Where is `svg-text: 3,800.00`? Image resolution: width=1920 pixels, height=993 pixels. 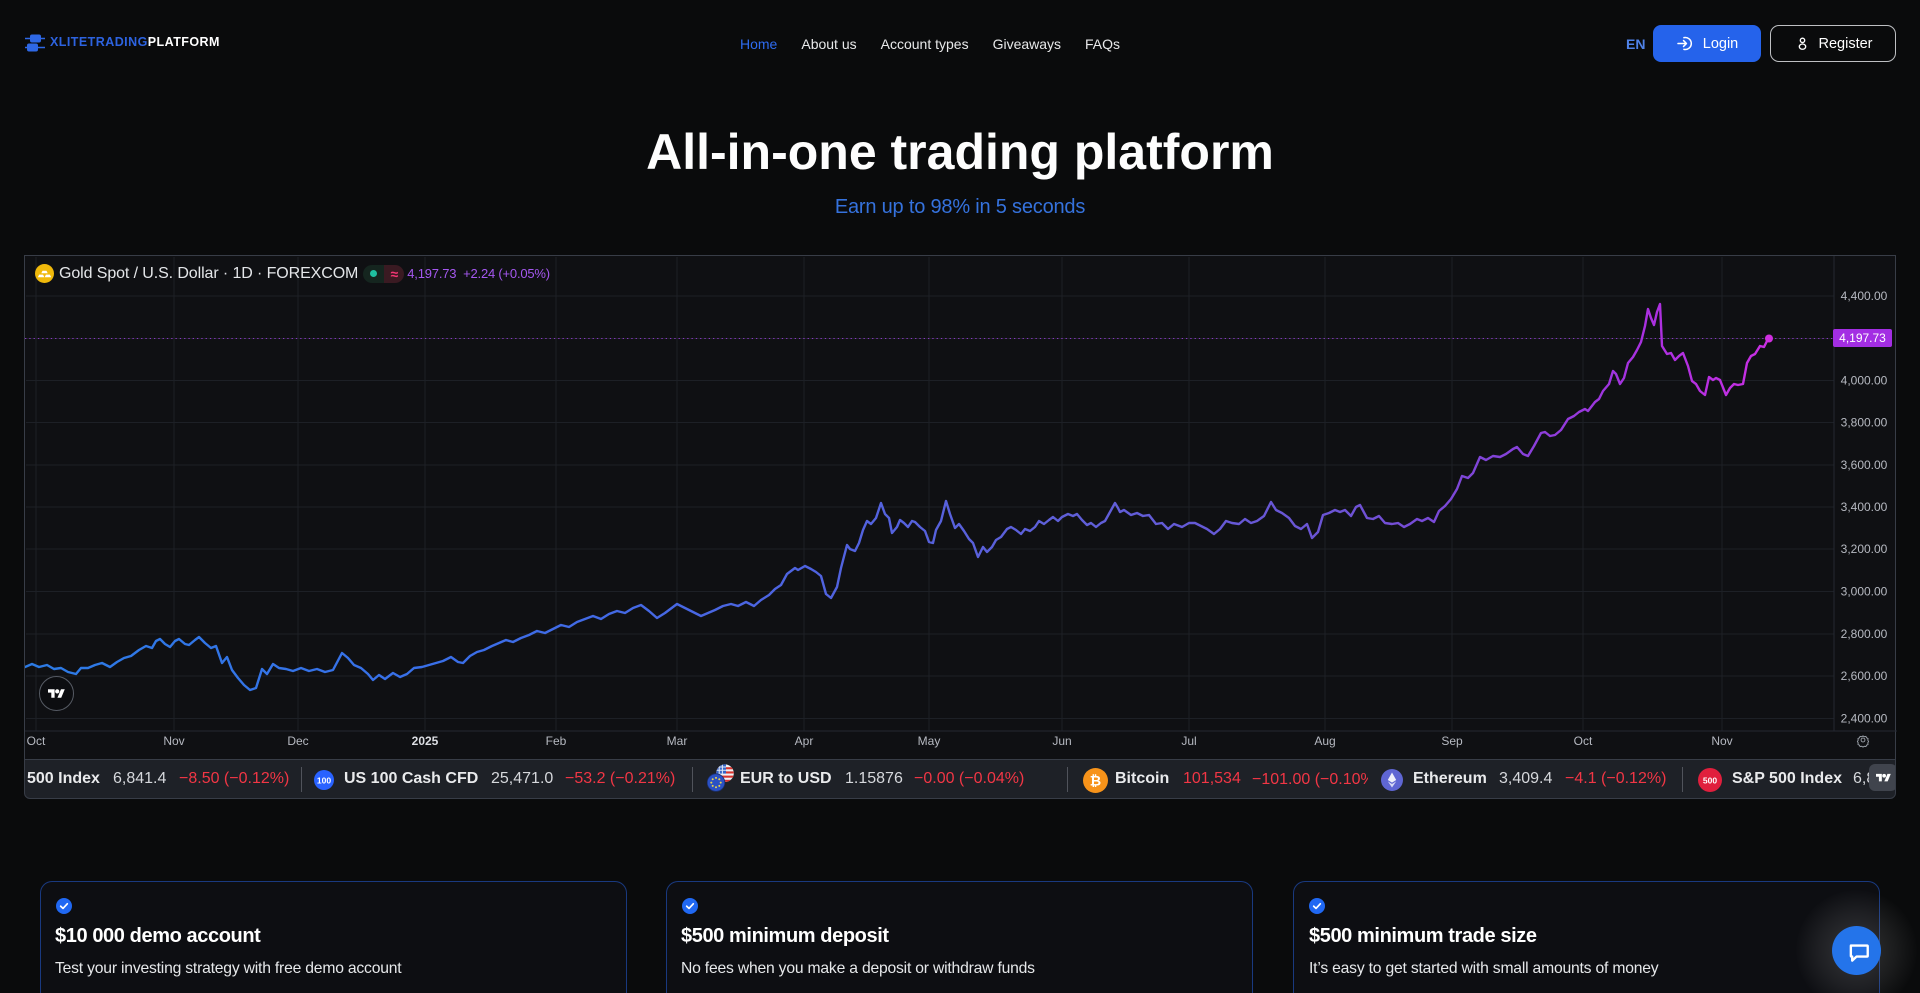
svg-text: 3,800.00 is located at coordinates (1864, 423).